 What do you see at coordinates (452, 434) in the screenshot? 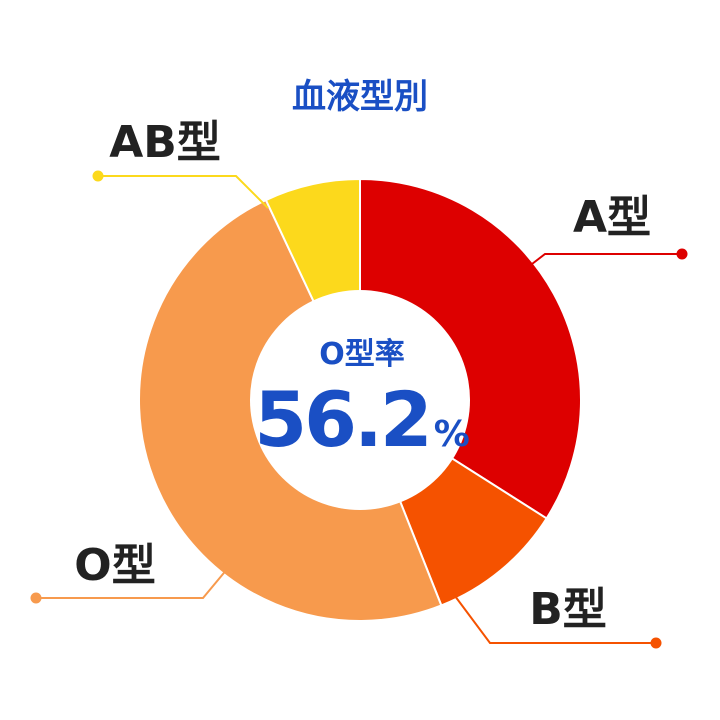
I see `center-unit: %` at bounding box center [452, 434].